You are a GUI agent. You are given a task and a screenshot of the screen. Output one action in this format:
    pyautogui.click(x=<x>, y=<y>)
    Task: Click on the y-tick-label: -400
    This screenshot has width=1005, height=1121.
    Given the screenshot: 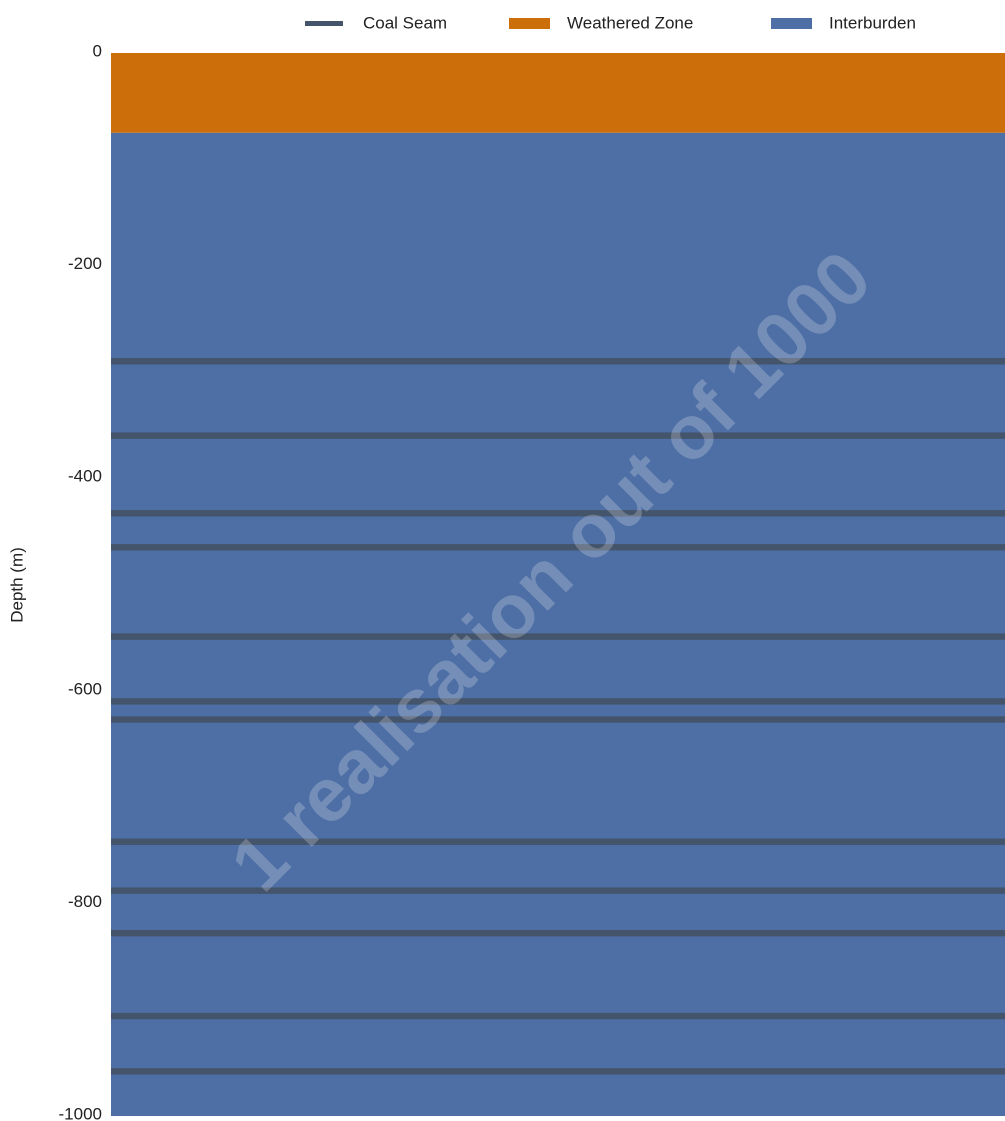 What is the action you would take?
    pyautogui.click(x=85, y=476)
    